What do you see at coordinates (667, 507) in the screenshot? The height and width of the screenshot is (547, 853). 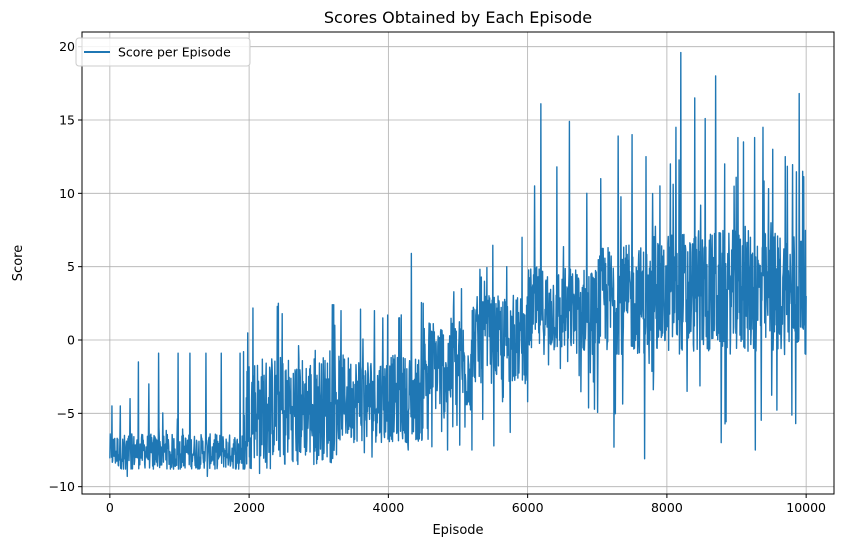 I see `x-tick-label: 8000` at bounding box center [667, 507].